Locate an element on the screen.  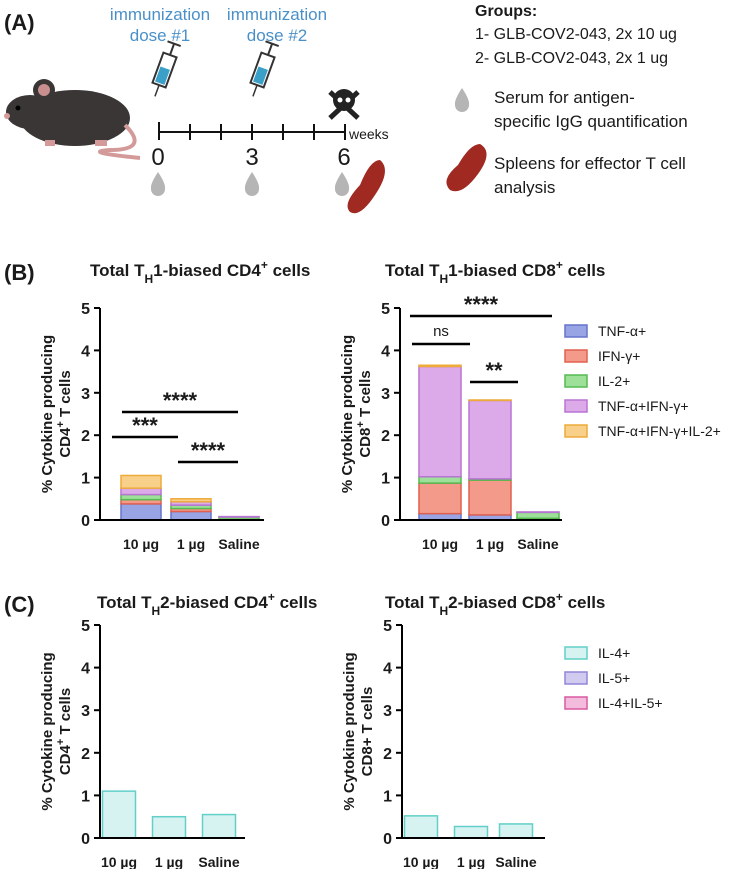
legend-label: IL-5+ is located at coordinates (614, 678).